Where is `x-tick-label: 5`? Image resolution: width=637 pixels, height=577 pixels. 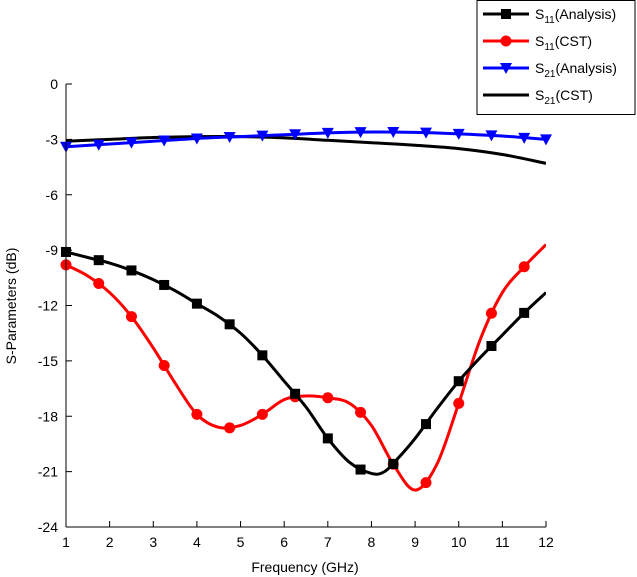 x-tick-label: 5 is located at coordinates (241, 542).